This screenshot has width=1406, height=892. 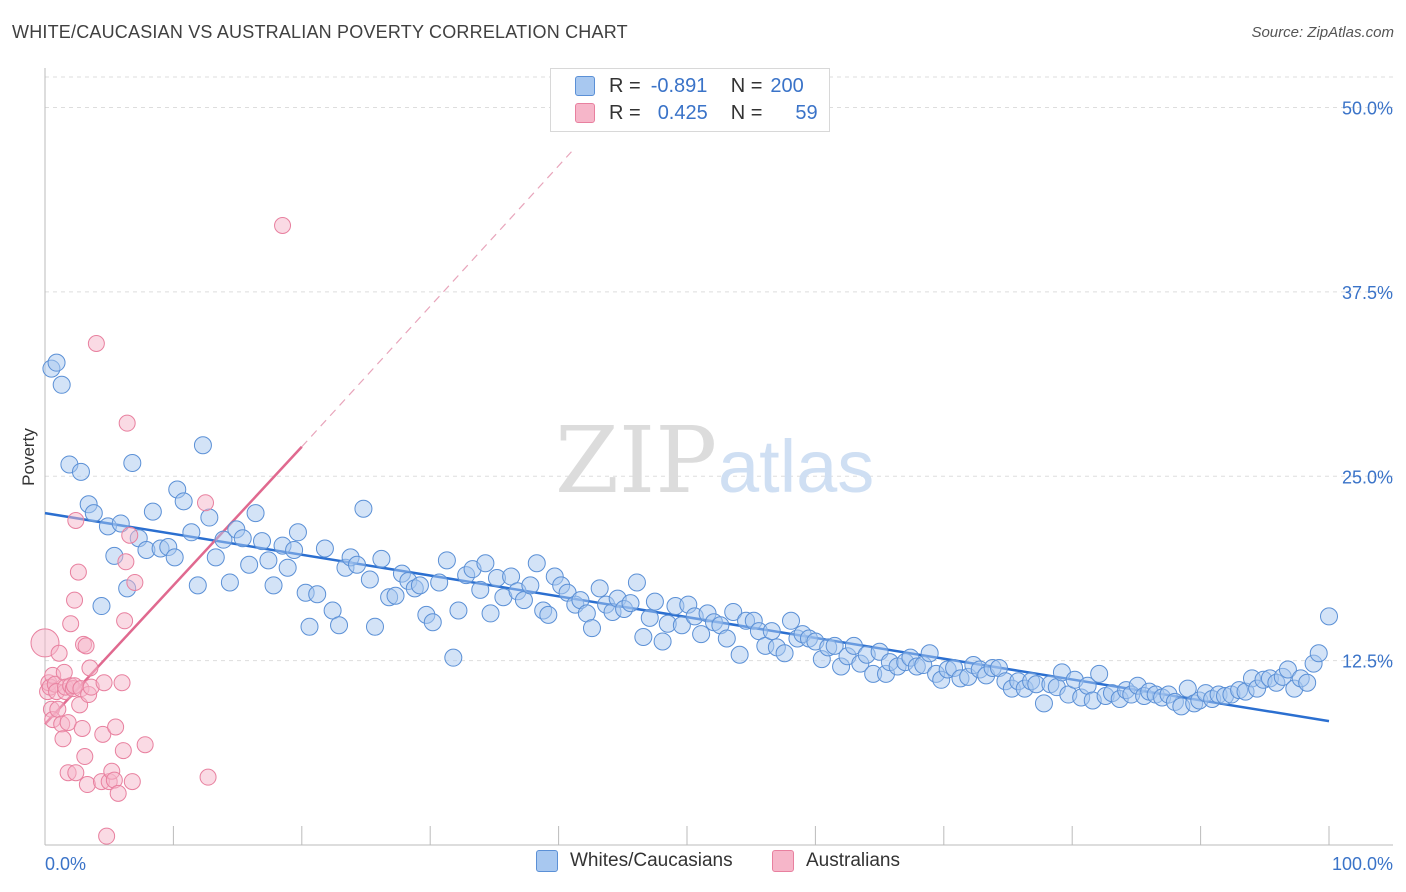 I want to click on x-tick-label: 100.0%, so click(x=1362, y=864).